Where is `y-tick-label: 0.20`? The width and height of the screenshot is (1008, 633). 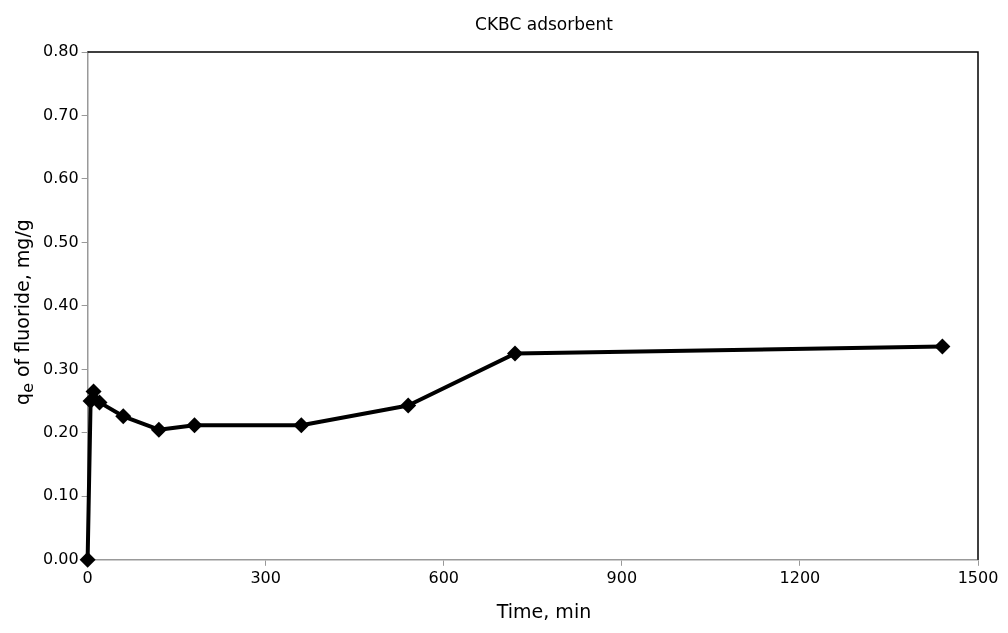 y-tick-label: 0.20 is located at coordinates (61, 432).